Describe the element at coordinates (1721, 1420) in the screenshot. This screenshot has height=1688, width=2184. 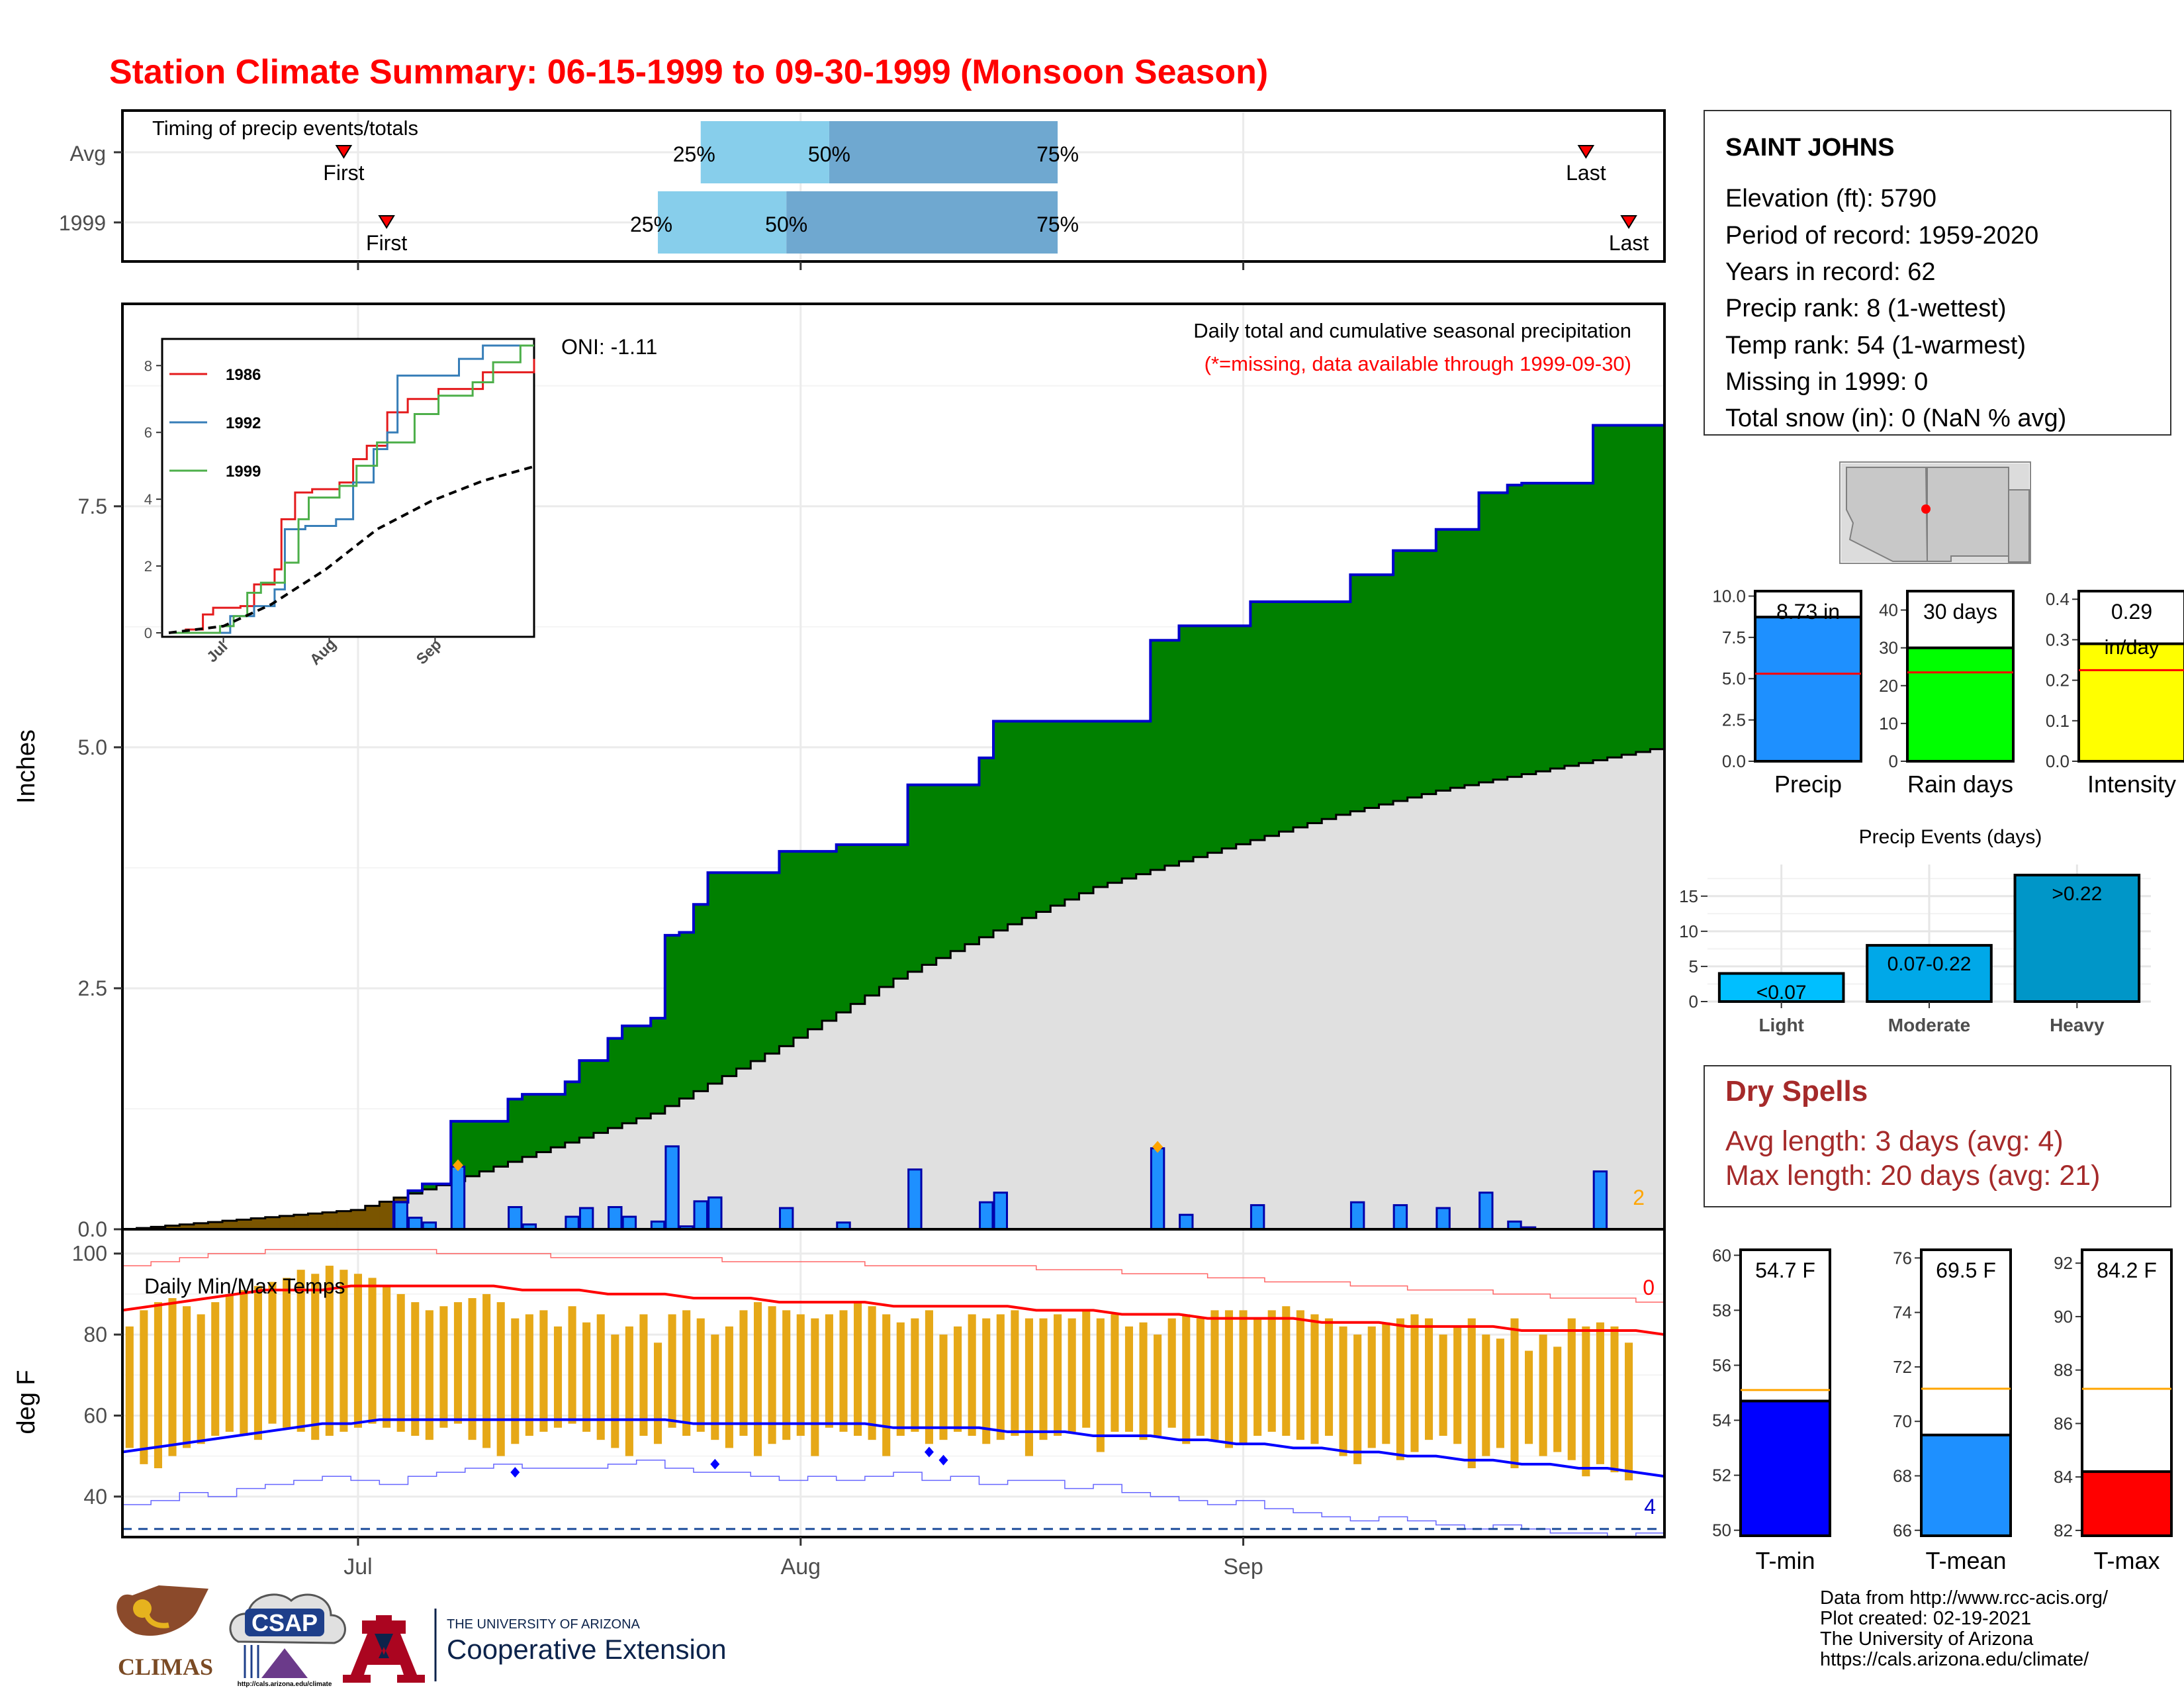
I see `t-min-summary-ytick-label: 54` at that location.